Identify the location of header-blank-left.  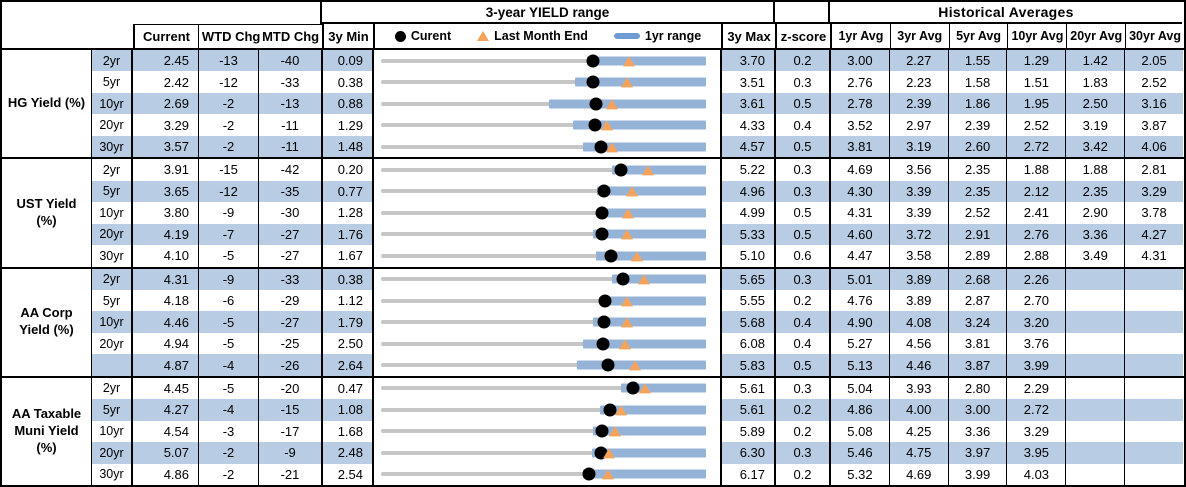
(67, 36).